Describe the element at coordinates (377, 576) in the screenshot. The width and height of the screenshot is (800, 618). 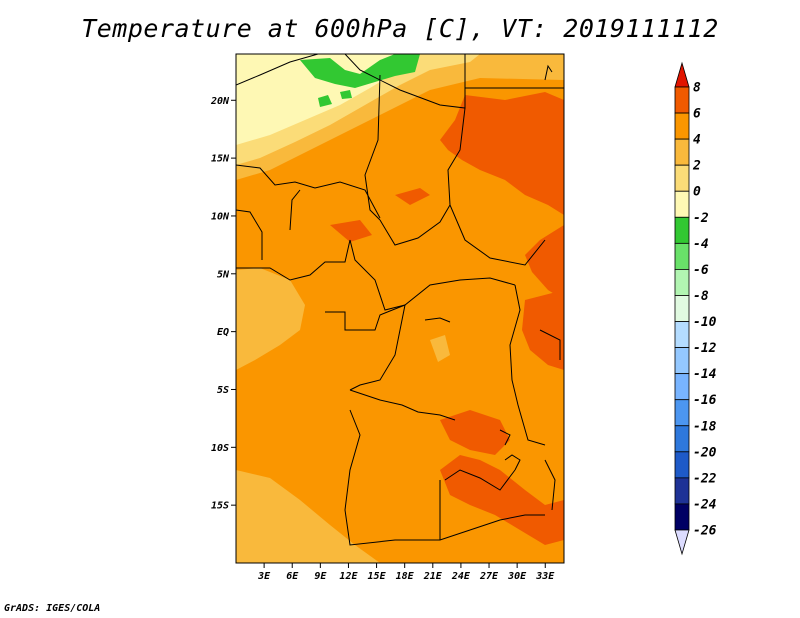
I see `lon-tick-label: 15E` at that location.